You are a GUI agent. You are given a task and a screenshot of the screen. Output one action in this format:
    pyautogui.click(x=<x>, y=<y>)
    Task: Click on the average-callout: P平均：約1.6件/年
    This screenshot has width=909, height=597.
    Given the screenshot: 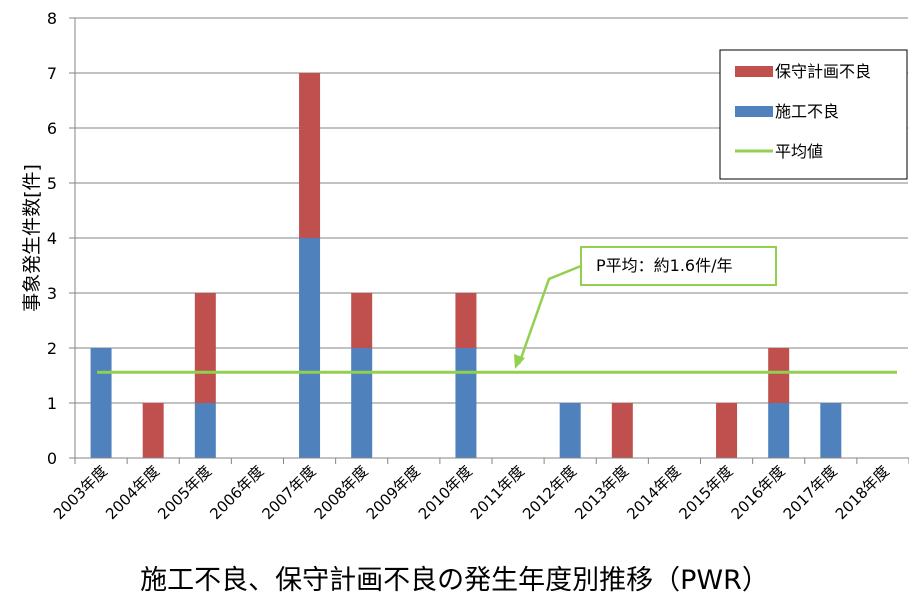 What is the action you would take?
    pyautogui.click(x=645, y=307)
    